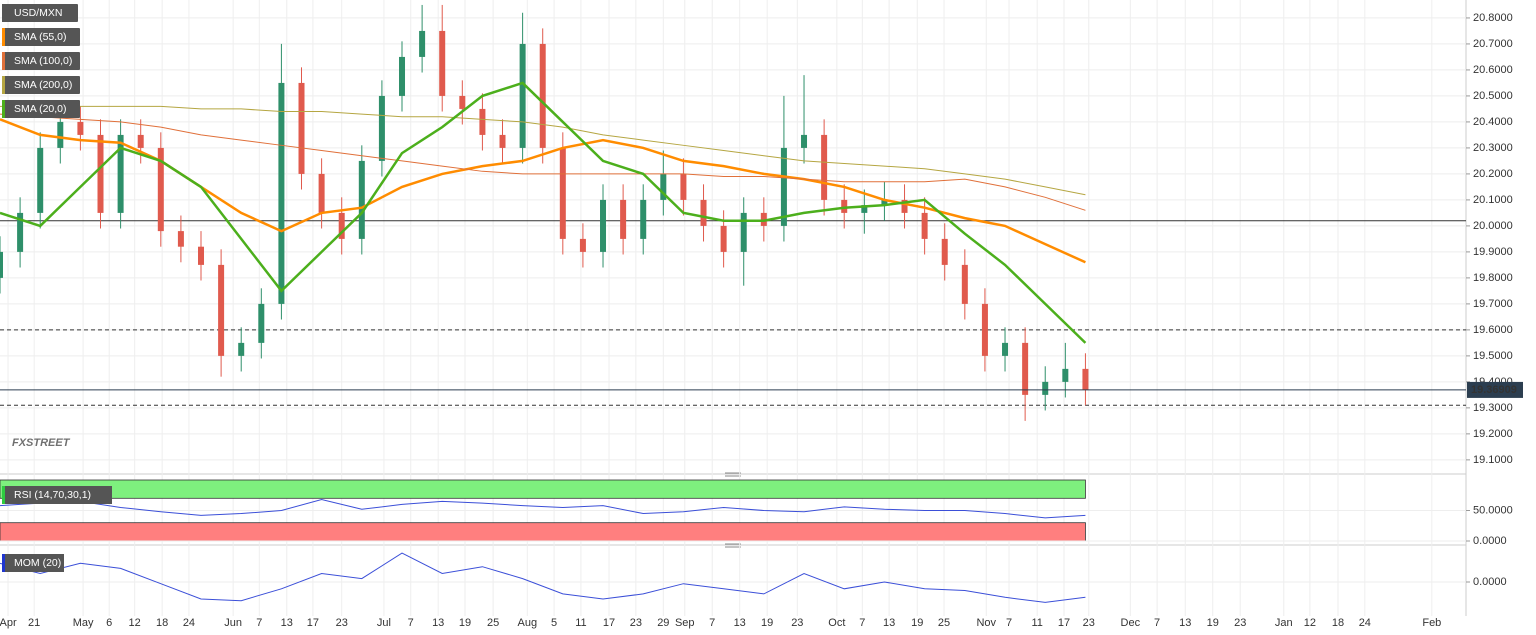 This screenshot has width=1536, height=635. I want to click on legend-label: MOM (20), so click(37, 563).